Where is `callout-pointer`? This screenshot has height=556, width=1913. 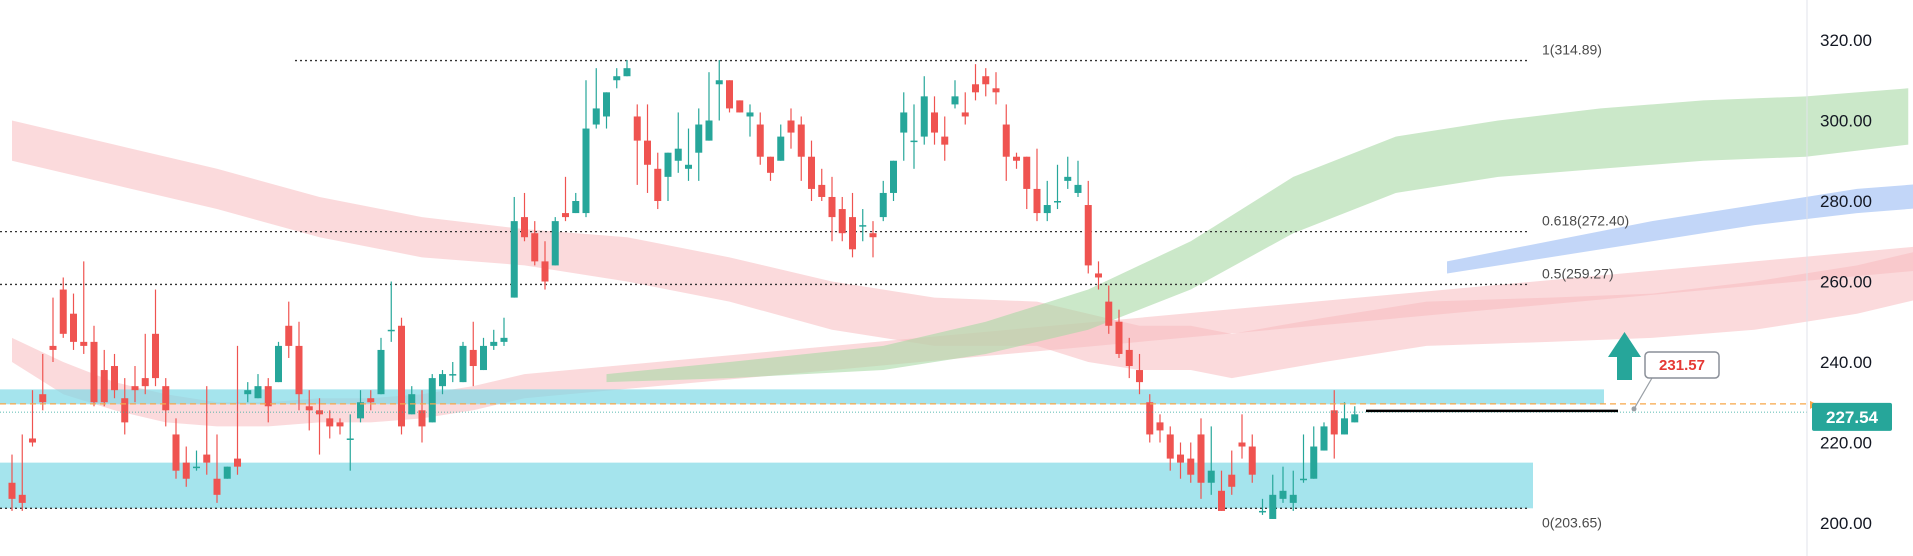 callout-pointer is located at coordinates (1643, 393).